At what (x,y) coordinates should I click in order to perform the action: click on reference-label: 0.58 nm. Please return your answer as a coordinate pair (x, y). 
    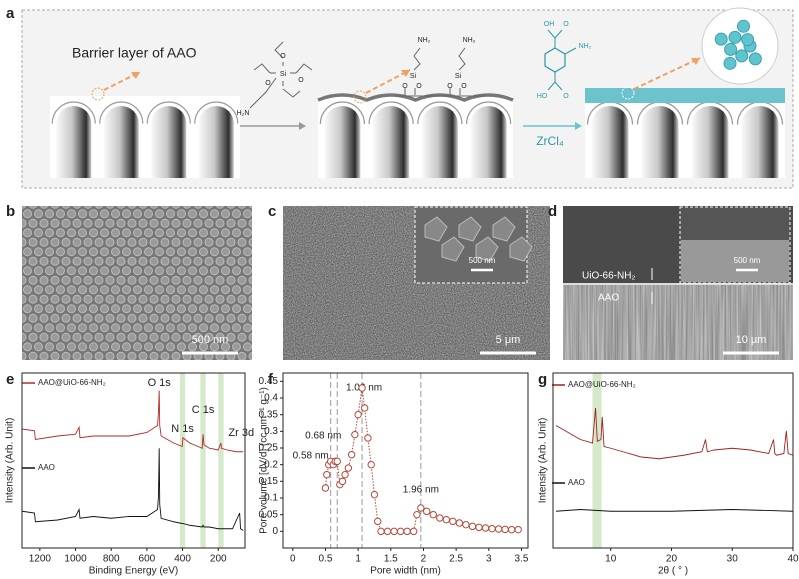
    Looking at the image, I should click on (311, 456).